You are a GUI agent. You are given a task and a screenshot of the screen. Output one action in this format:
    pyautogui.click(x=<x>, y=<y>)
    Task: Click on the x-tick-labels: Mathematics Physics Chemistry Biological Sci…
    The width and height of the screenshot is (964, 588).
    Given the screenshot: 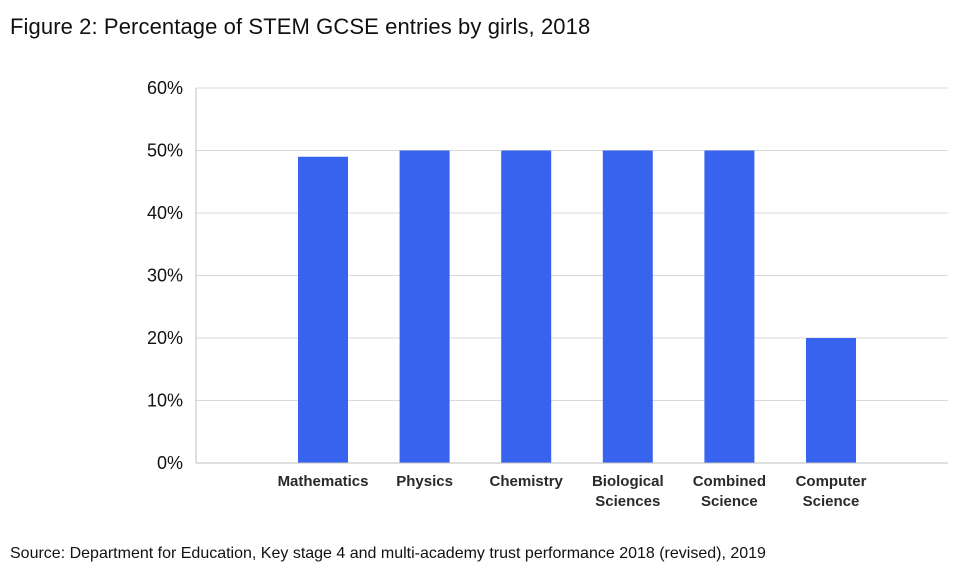 What is the action you would take?
    pyautogui.click(x=572, y=491)
    